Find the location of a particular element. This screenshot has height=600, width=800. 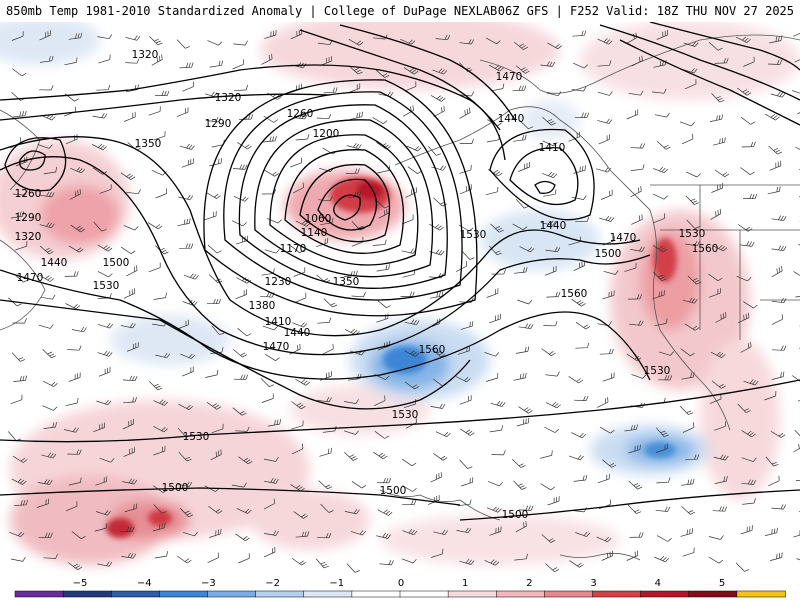

contour-label: 1140 is located at coordinates (314, 233).